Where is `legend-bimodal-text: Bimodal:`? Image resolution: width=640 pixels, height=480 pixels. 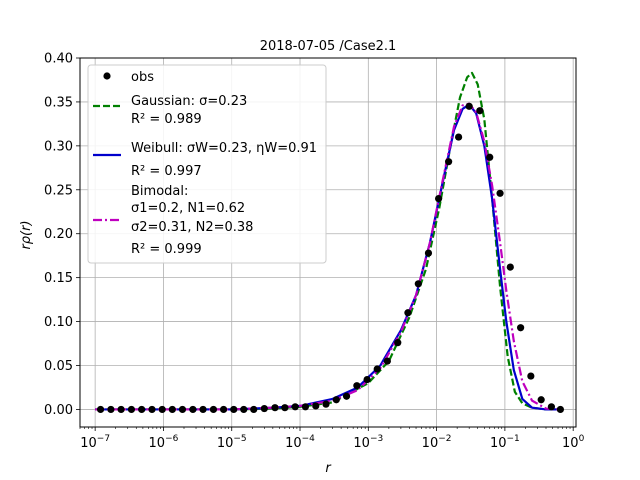
legend-bimodal-text: Bimodal: is located at coordinates (159, 191).